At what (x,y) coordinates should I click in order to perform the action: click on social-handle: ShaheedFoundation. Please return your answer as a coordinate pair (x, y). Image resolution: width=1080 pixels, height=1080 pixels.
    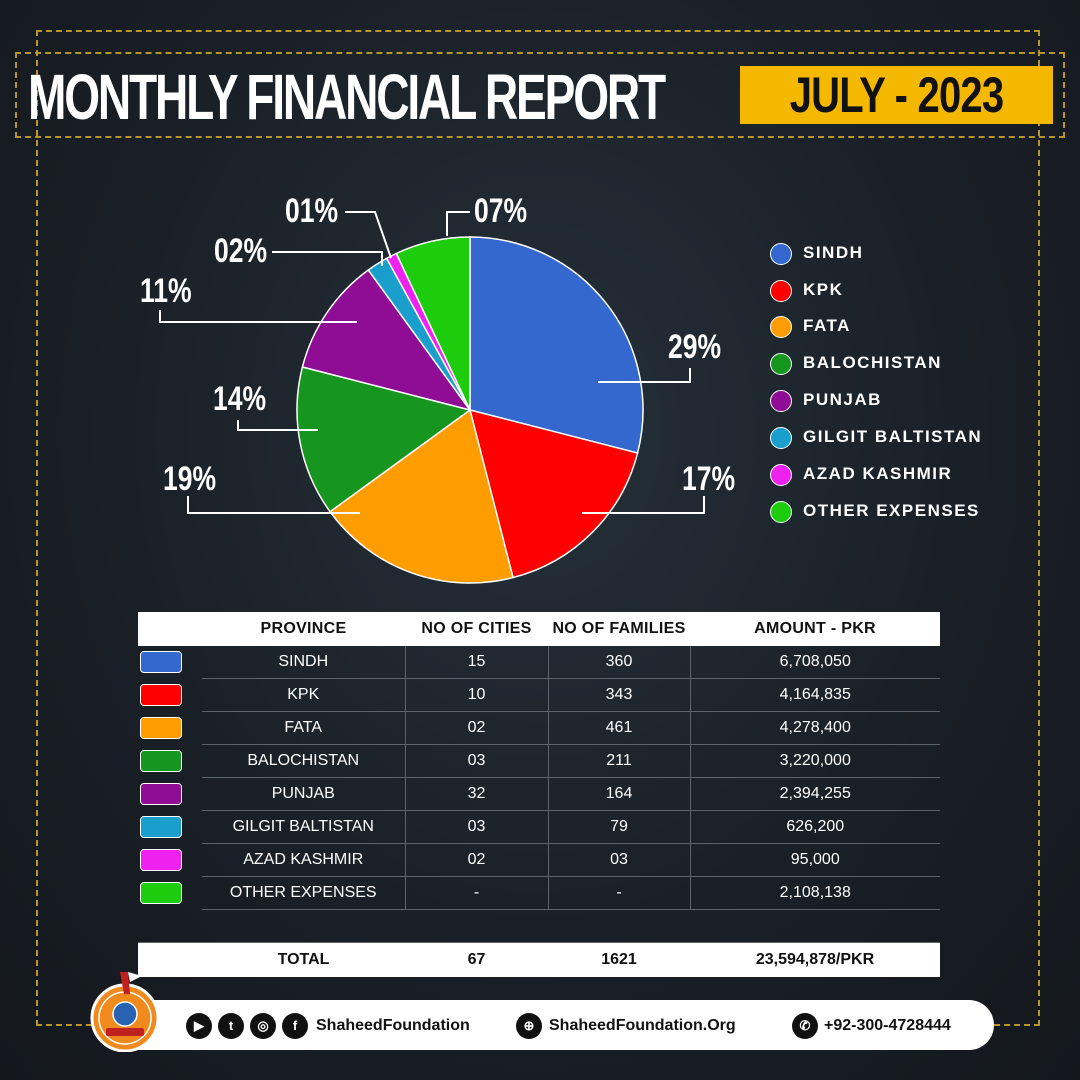
    Looking at the image, I should click on (393, 1025).